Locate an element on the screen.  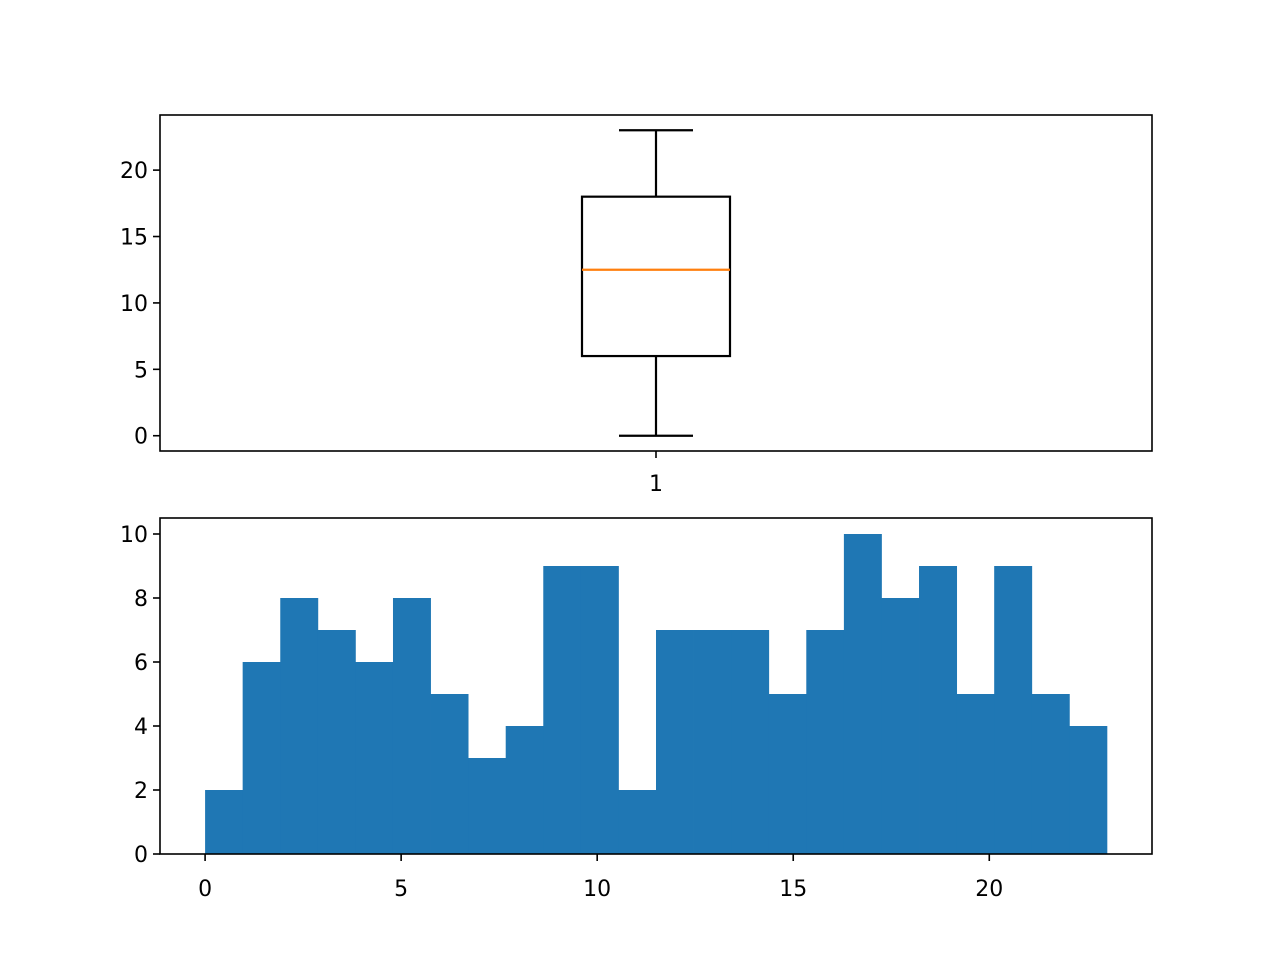
histogram-x-axis: 0 5 10 15 20 is located at coordinates (600, 878).